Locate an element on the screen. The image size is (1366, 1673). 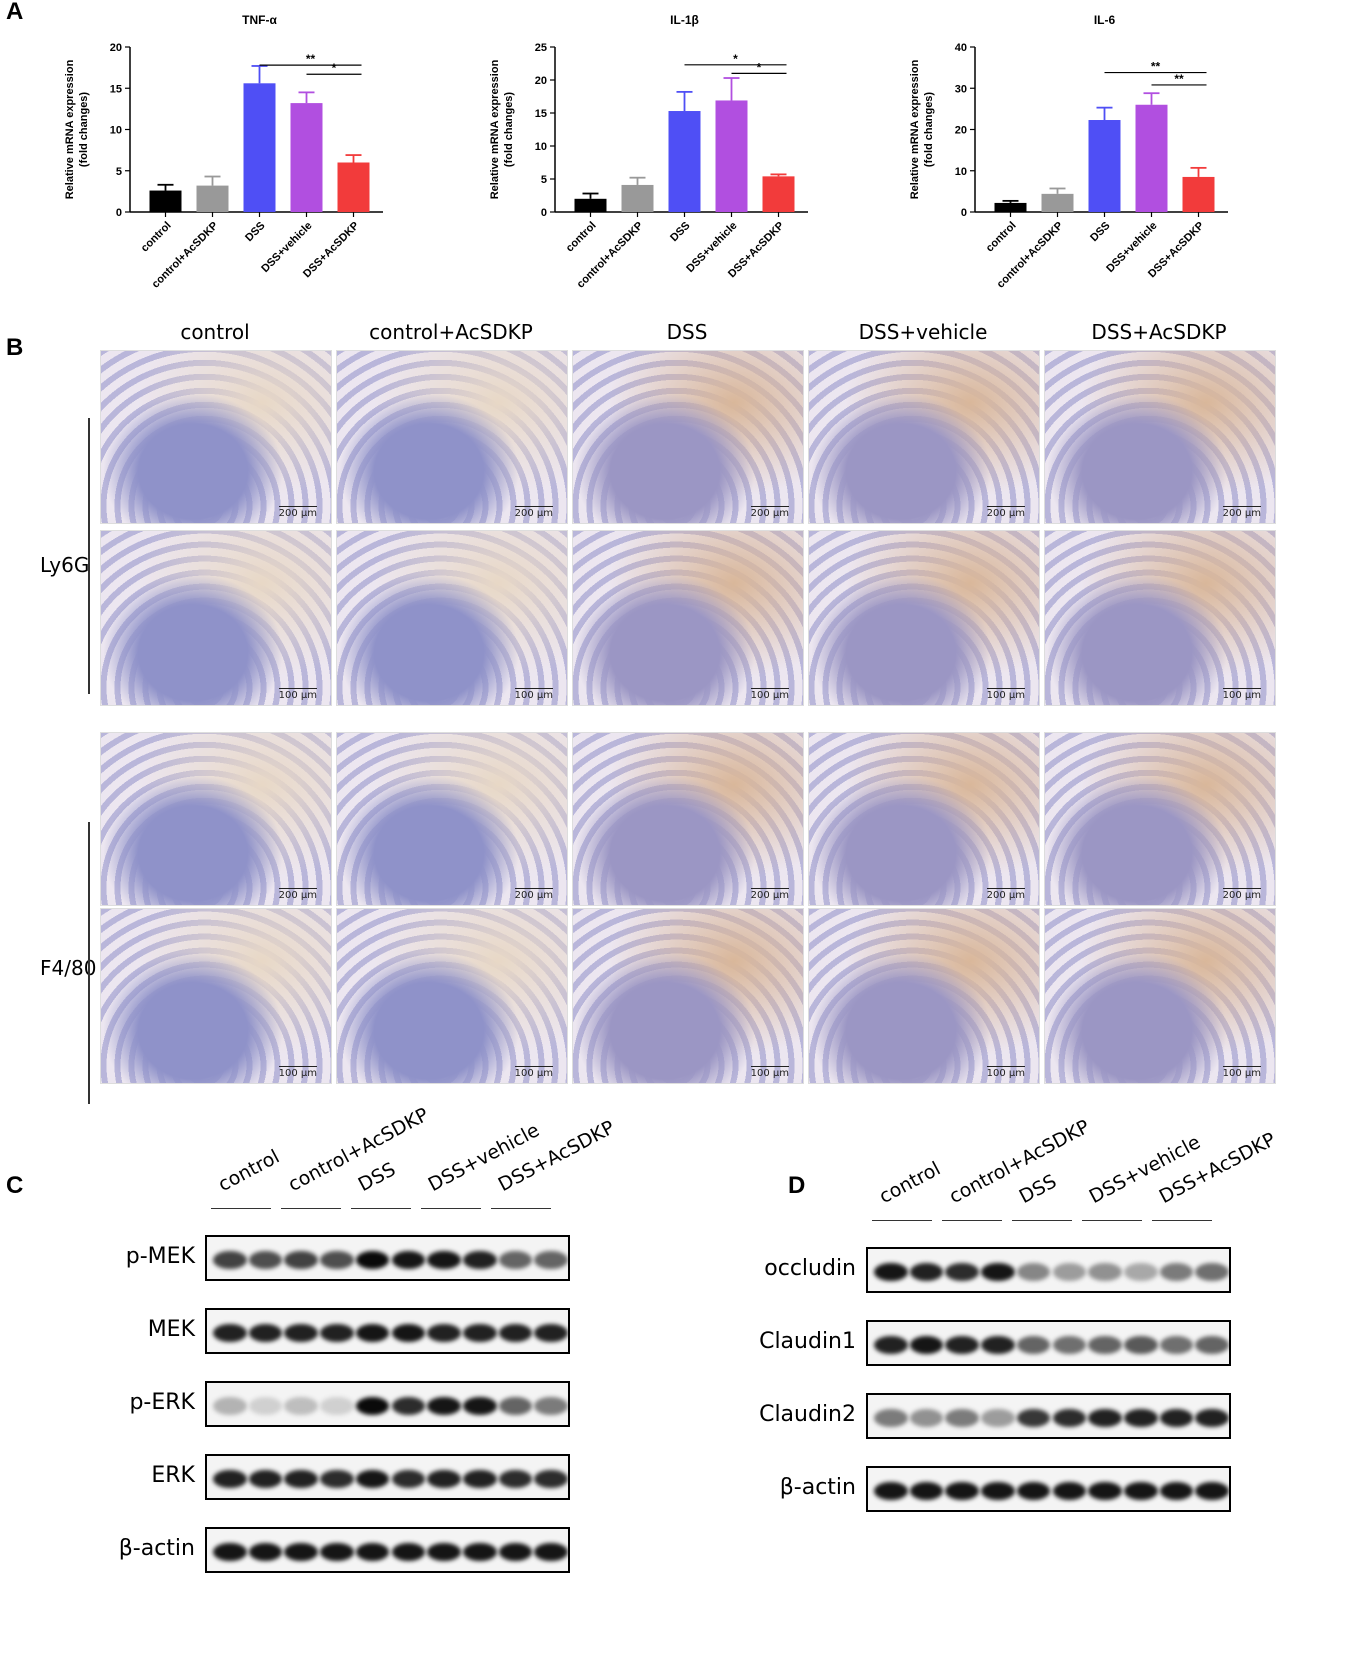
blot-label: MEK is located at coordinates (171, 1329).